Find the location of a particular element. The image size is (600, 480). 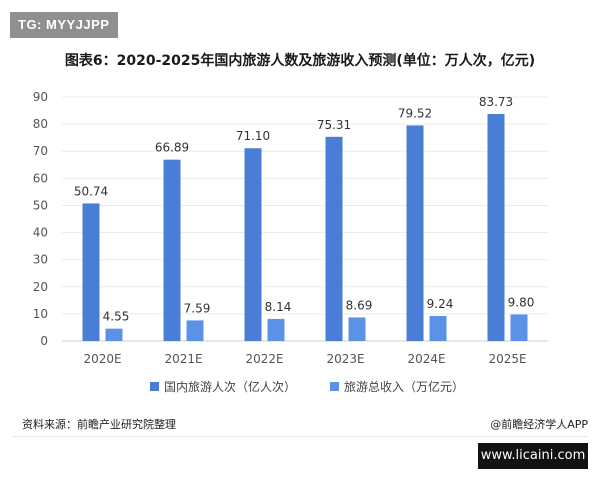

y-tick-label: 10 is located at coordinates (40, 314).